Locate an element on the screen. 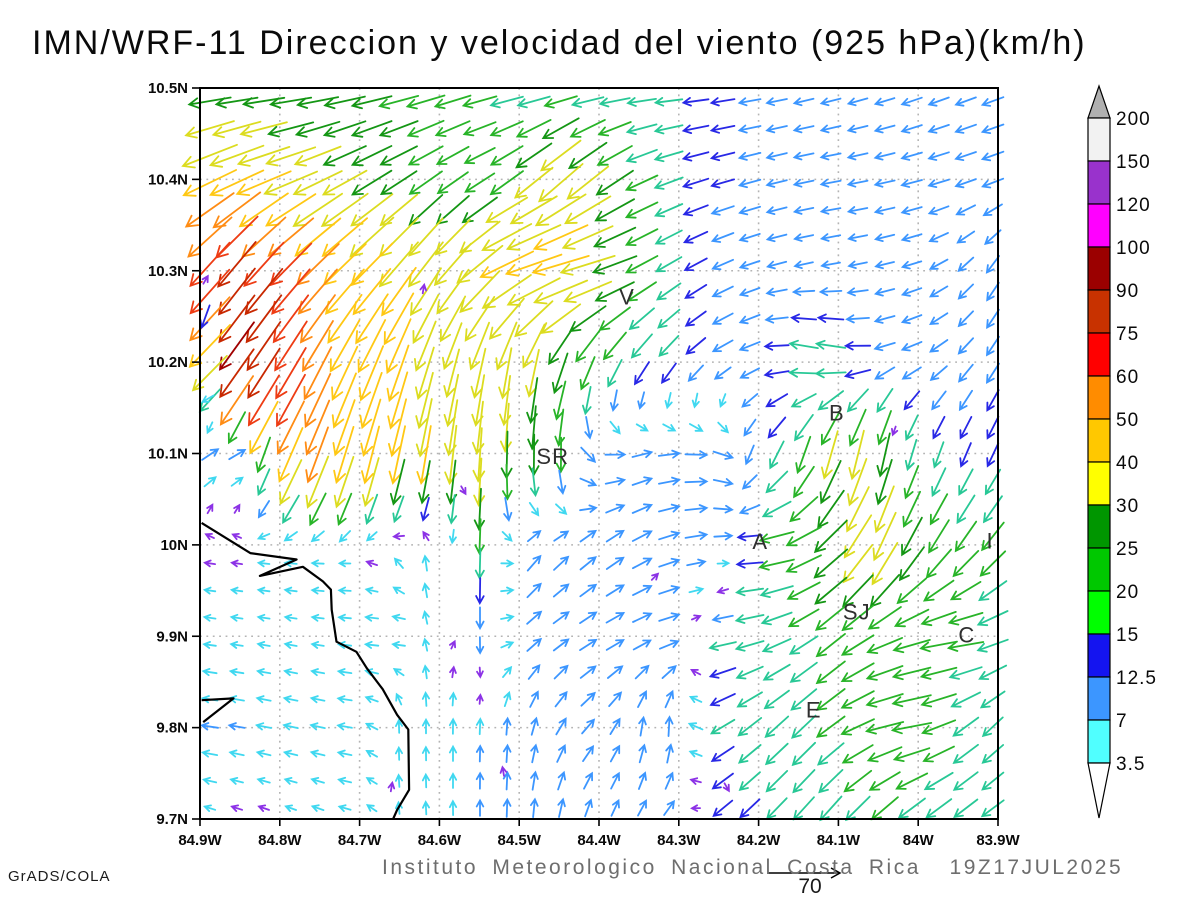 Image resolution: width=1200 pixels, height=900 pixels. city-label-a: A is located at coordinates (760, 541).